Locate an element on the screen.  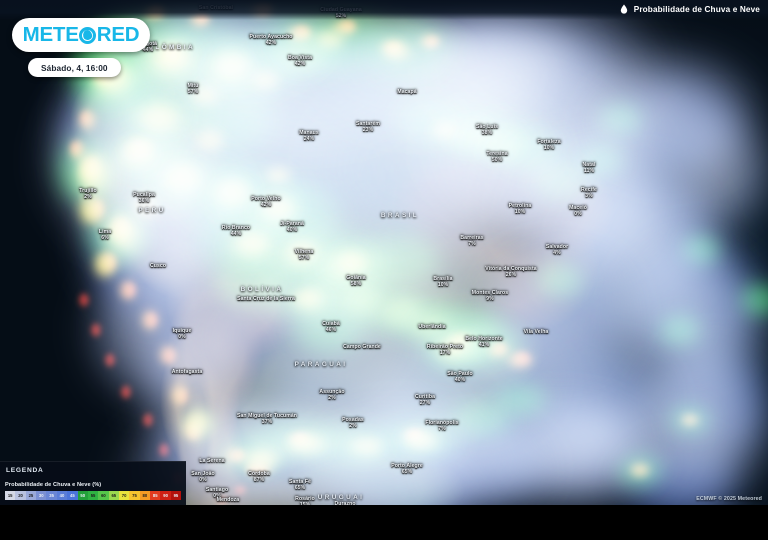
brand-wordmark: METE RED is located at coordinates (81, 35).